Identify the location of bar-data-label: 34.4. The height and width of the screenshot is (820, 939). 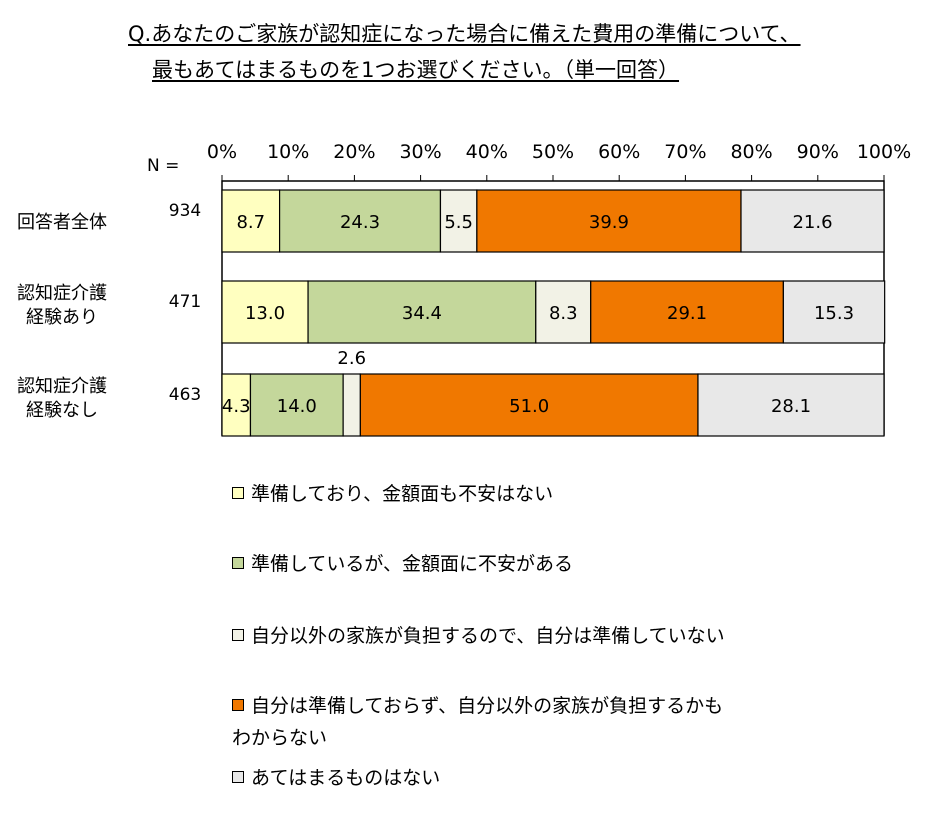
(422, 313).